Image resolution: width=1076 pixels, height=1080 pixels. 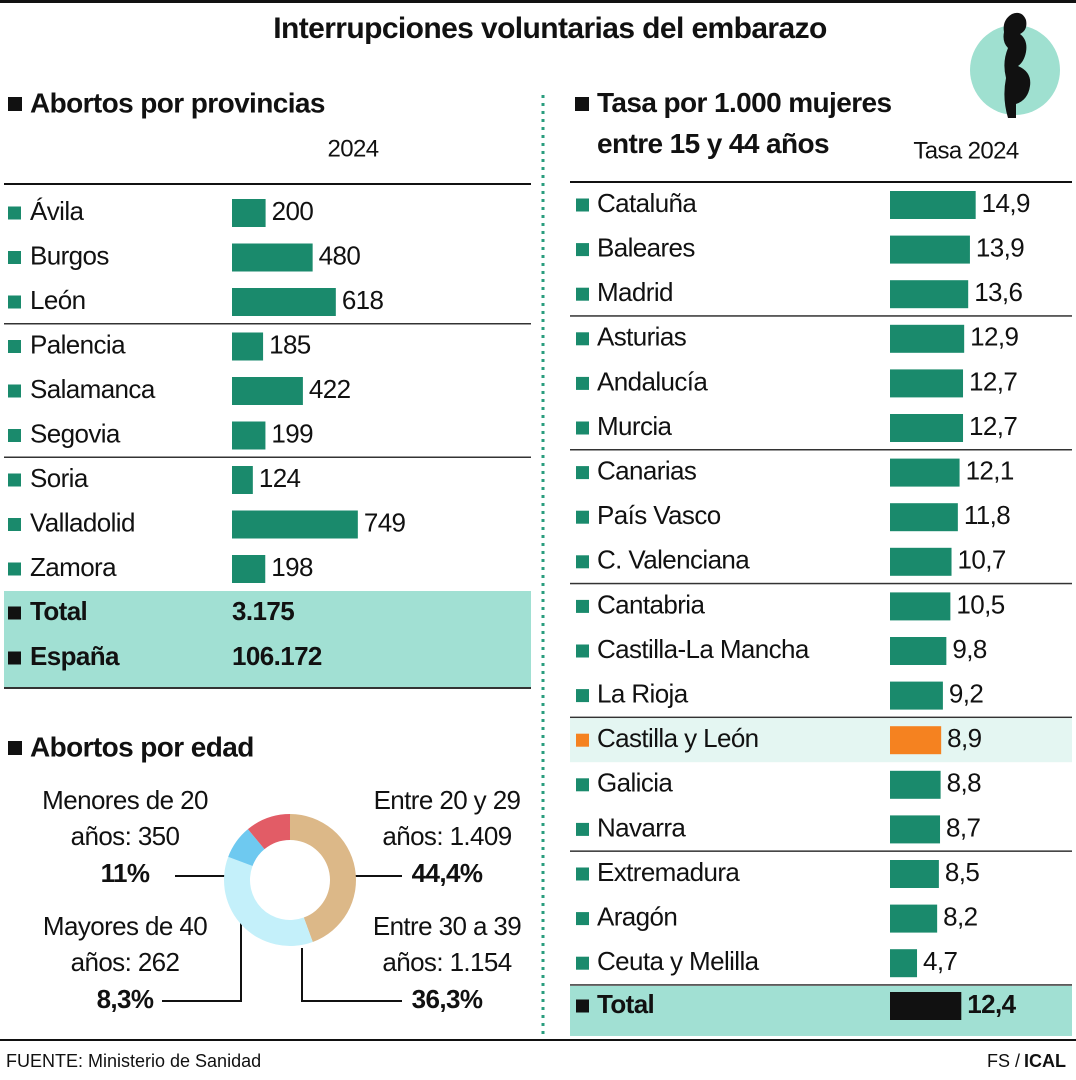 I want to click on category-label: Palencia, so click(x=78, y=344).